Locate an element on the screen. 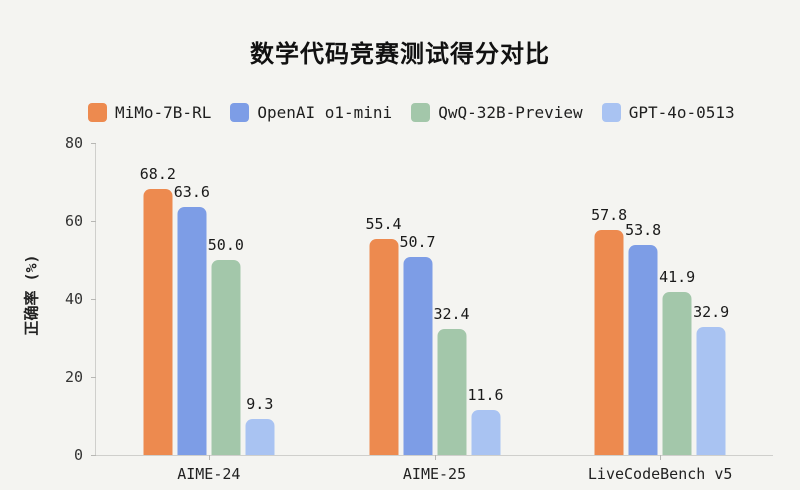 Image resolution: width=800 pixels, height=490 pixels. bar: 32.4 is located at coordinates (451, 380).